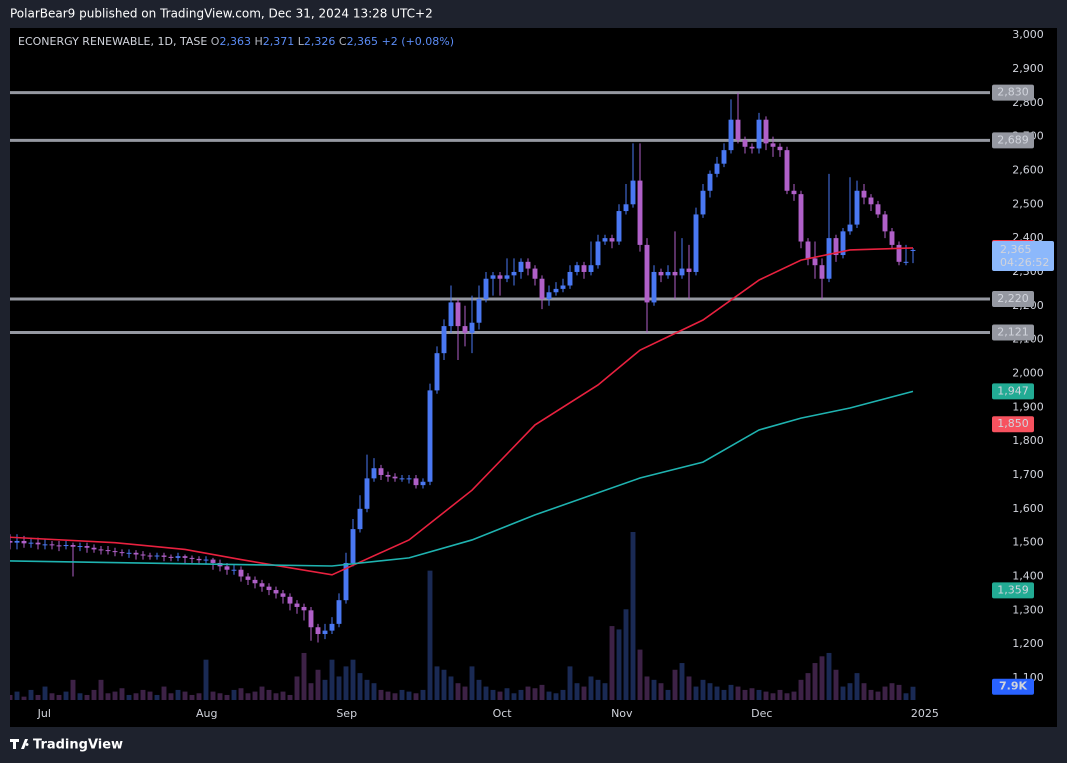  I want to click on price-tag: 1,850, so click(1013, 423).